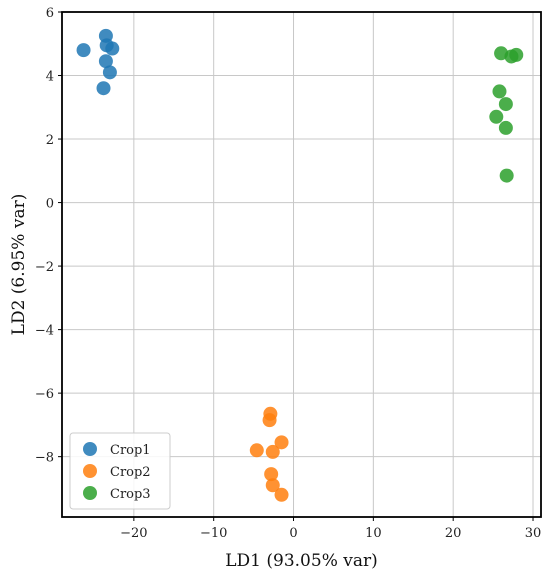  Describe the element at coordinates (19, 265) in the screenshot. I see `y-axis-label: LD2 (6.95% var)` at that location.